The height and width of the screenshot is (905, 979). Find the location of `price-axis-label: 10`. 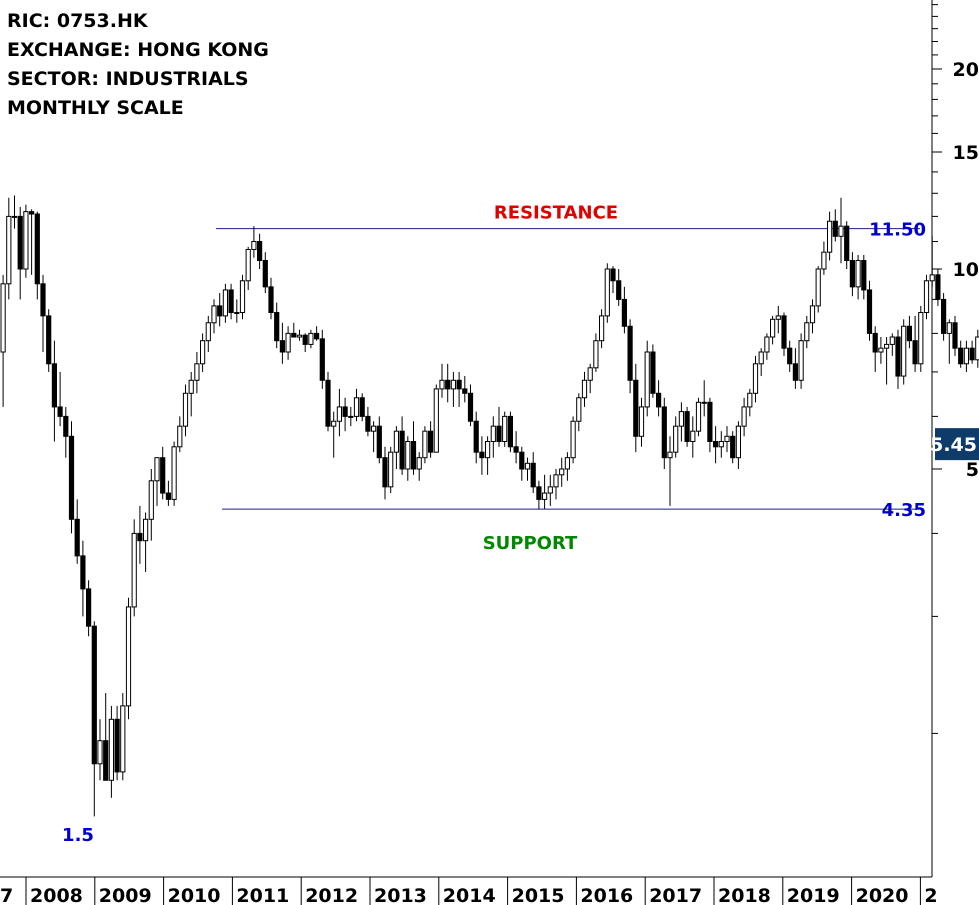

price-axis-label: 10 is located at coordinates (966, 270).